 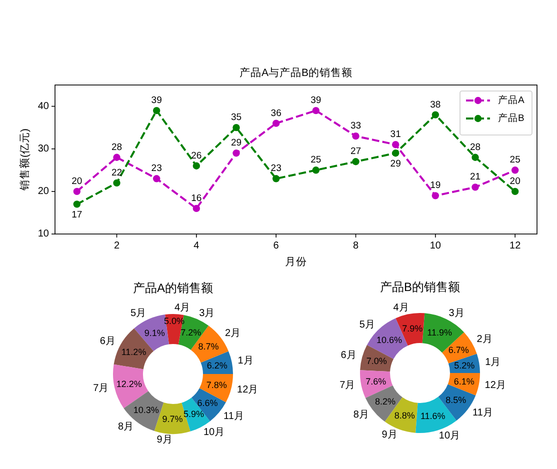 What do you see at coordinates (25, 159) in the screenshot?
I see `ylabel: 销售额(亿元)` at bounding box center [25, 159].